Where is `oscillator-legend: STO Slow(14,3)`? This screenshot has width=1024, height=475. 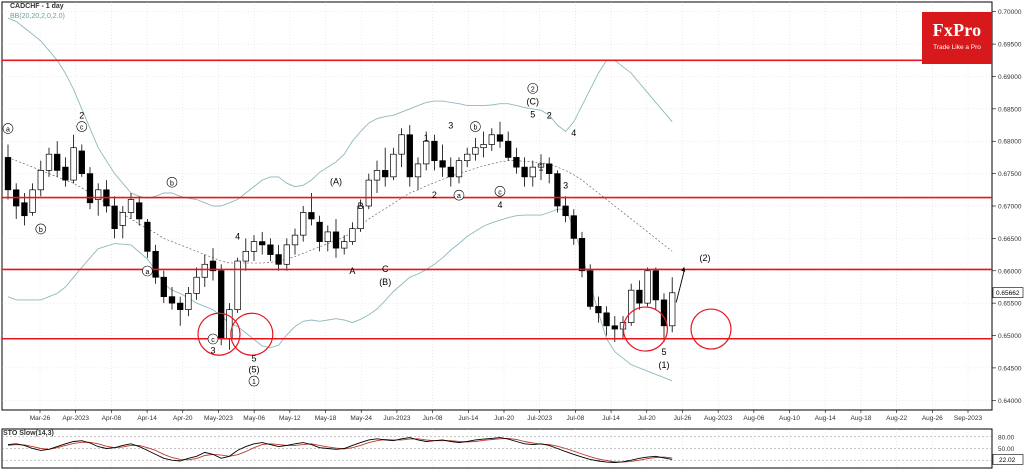
oscillator-legend: STO Slow(14,3) is located at coordinates (28, 433).